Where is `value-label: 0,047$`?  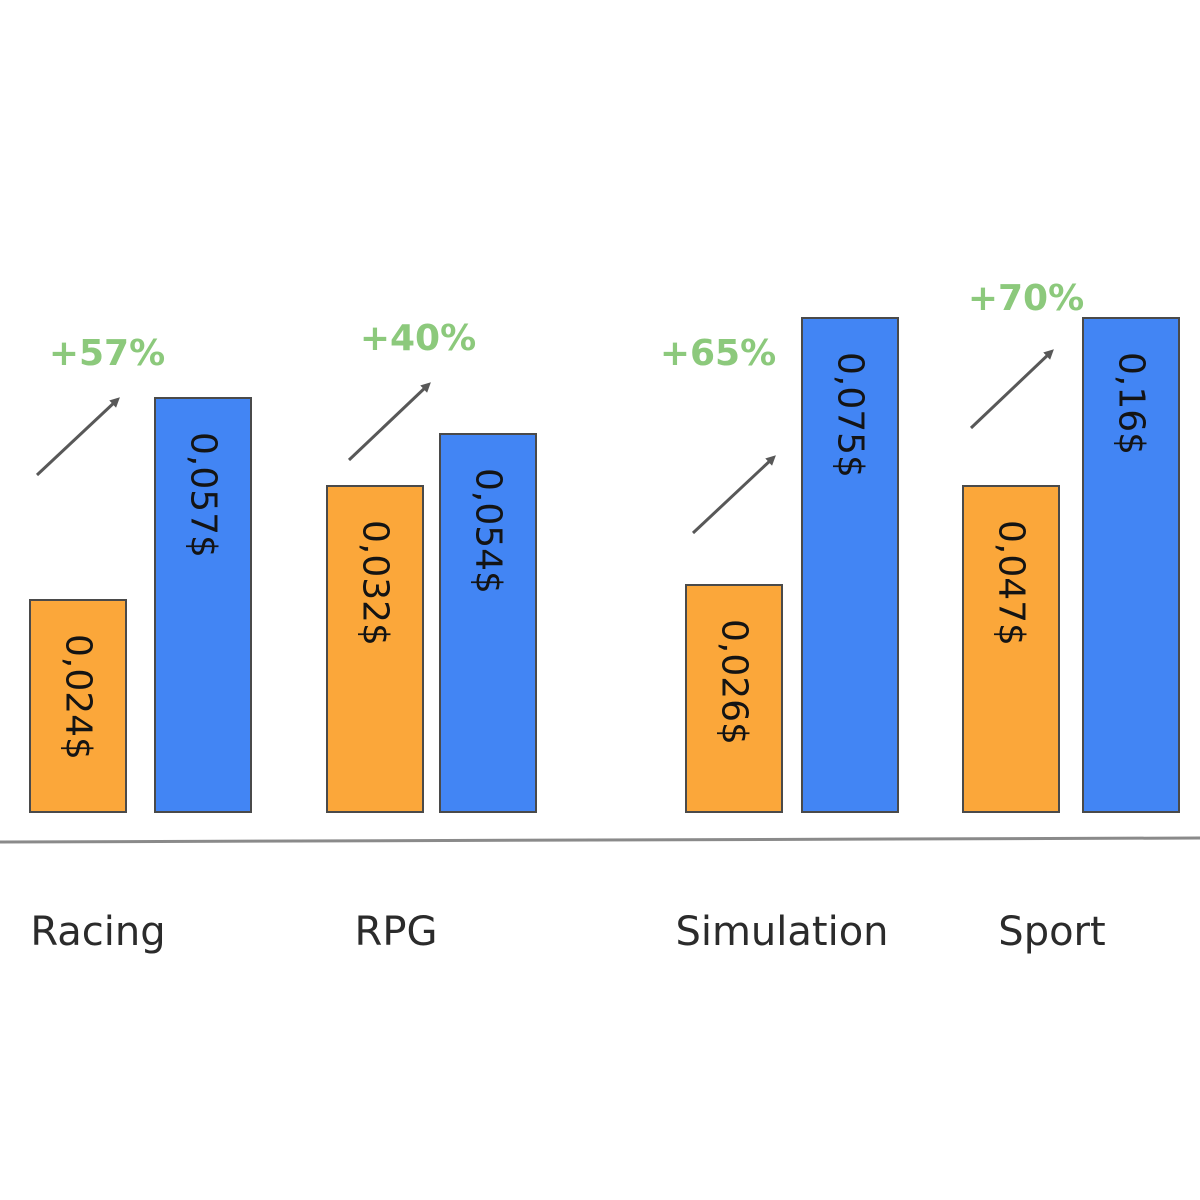 value-label: 0,047$ is located at coordinates (1011, 583).